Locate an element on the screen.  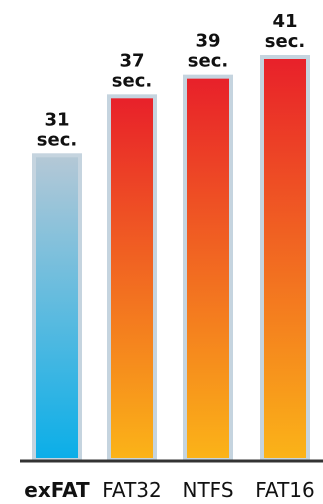
bar-fat16 is located at coordinates (285, 258).